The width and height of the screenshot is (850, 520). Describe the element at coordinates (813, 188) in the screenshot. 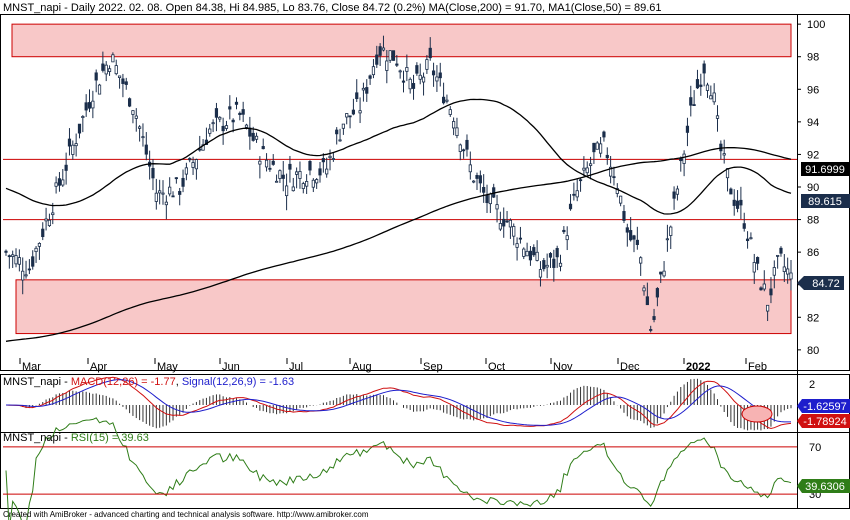

I see `price-tick-label: 90` at that location.